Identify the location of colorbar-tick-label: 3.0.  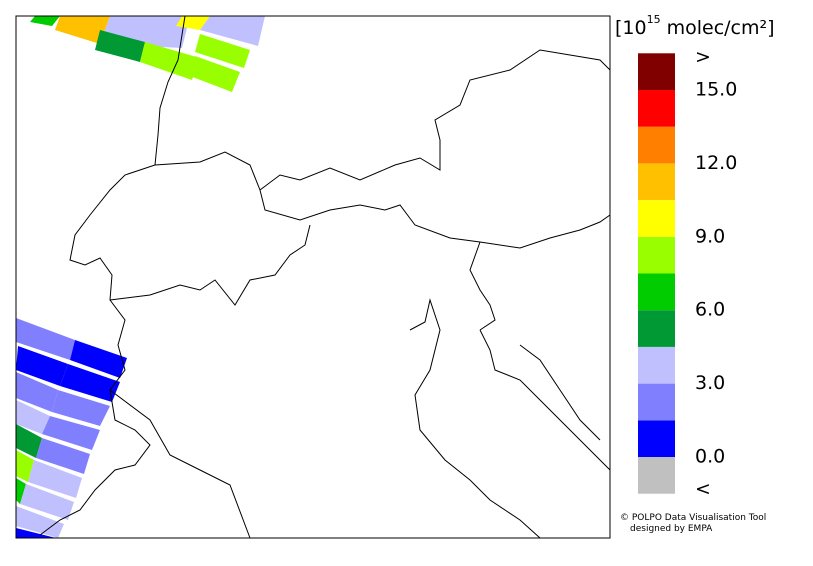
(710, 383).